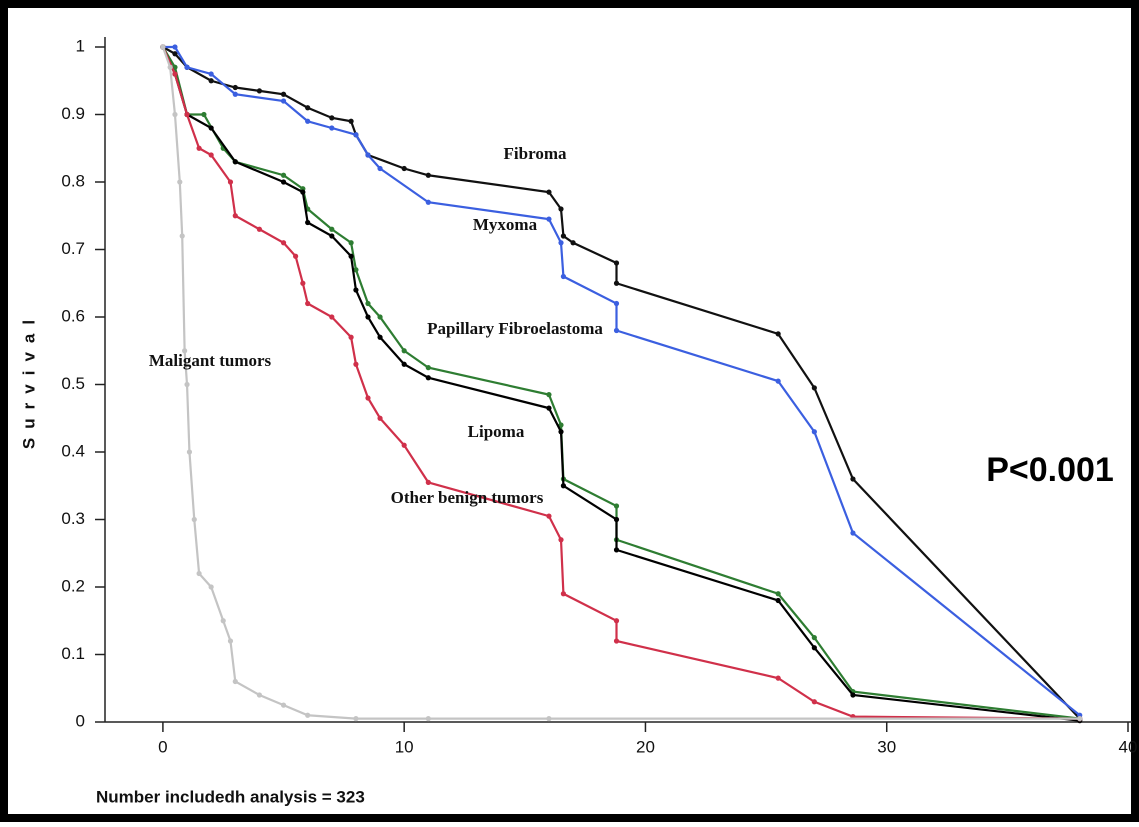 The height and width of the screenshot is (827, 1139). What do you see at coordinates (80, 45) in the screenshot?
I see `y-tick-label: 1` at bounding box center [80, 45].